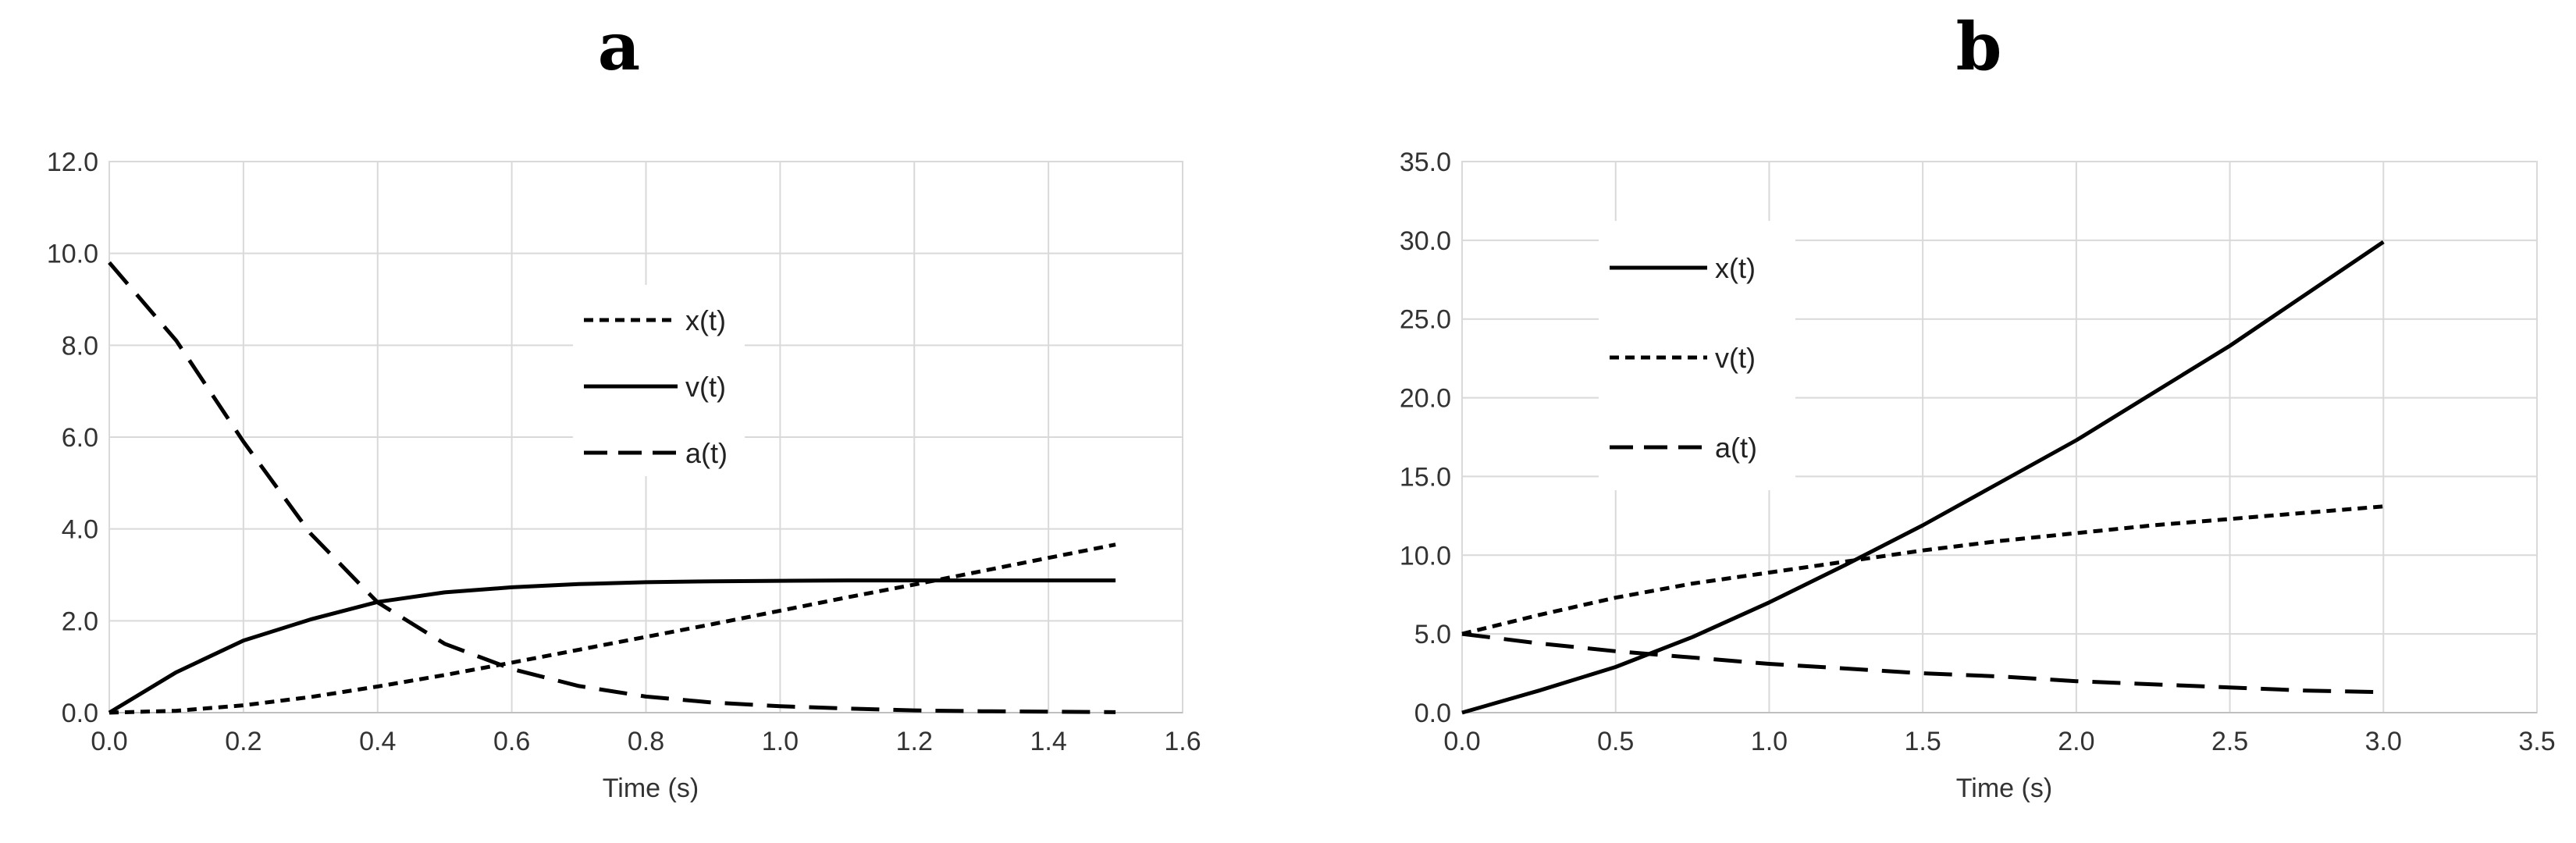 The height and width of the screenshot is (843, 2576). I want to click on series-line-xt, so click(612, 628).